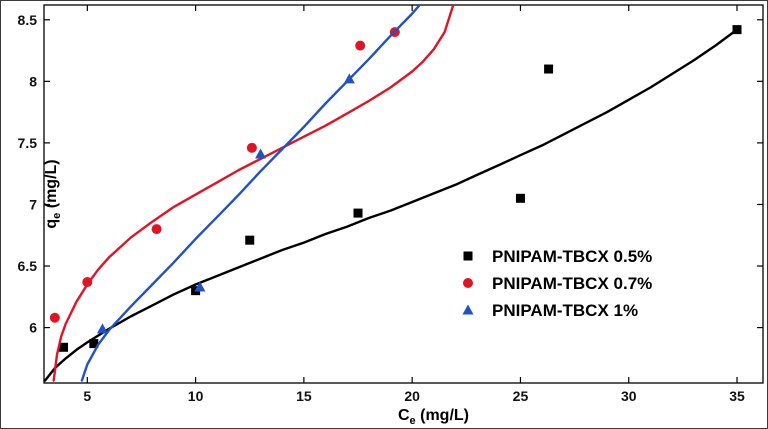  I want to click on legend-label: PNIPAM-TBCX 0.7%, so click(572, 283).